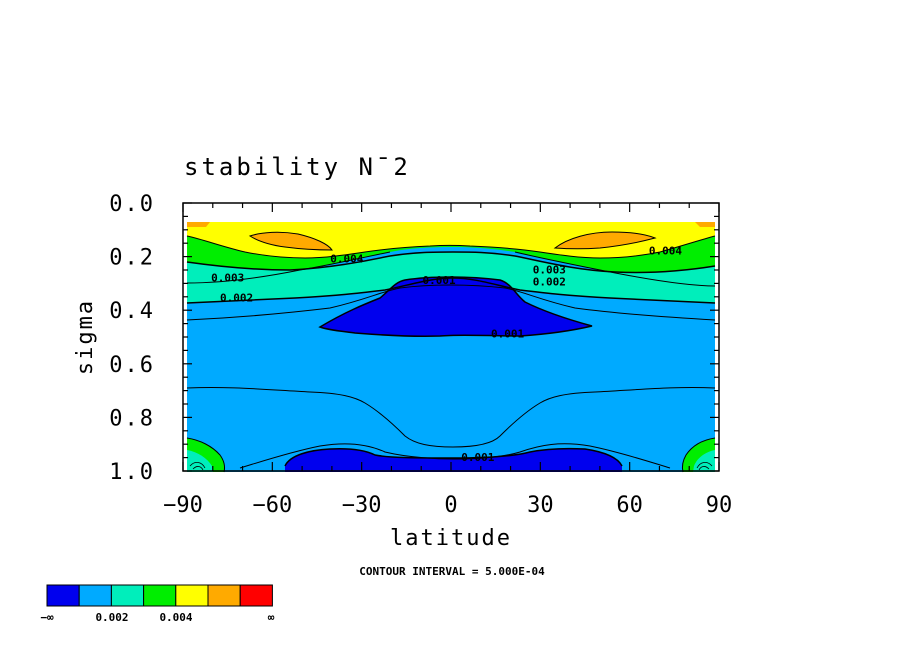  What do you see at coordinates (198, 224) in the screenshot?
I see `fill-band-0.005-0.006-corner-left` at bounding box center [198, 224].